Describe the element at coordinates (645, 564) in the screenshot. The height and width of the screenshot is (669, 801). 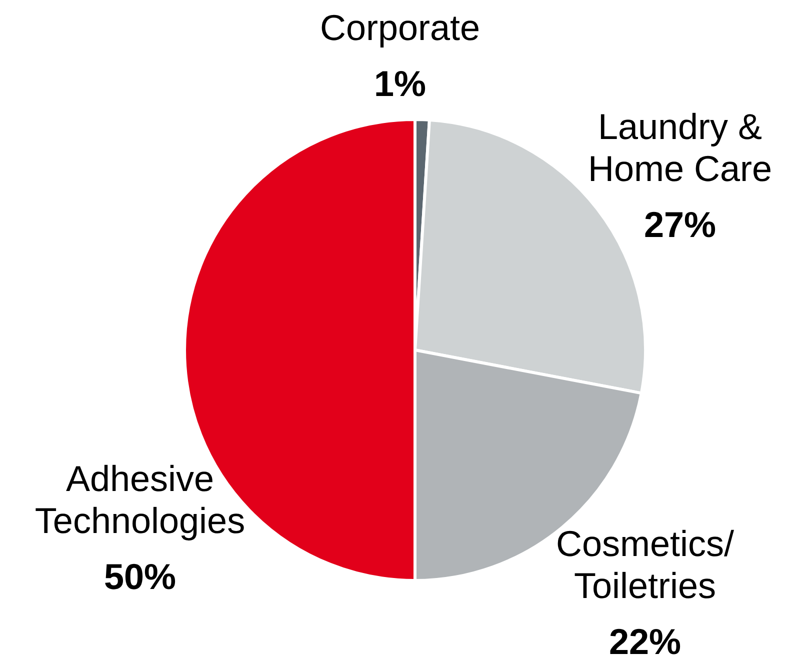
I see `slice-label: Cosmetics/Toiletries` at that location.